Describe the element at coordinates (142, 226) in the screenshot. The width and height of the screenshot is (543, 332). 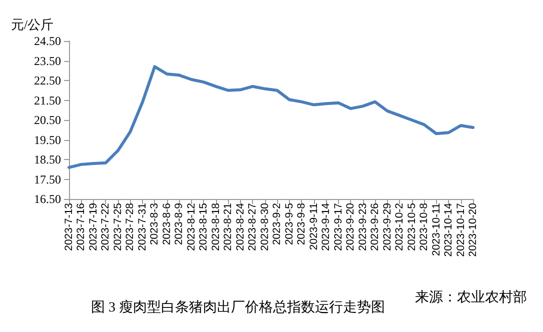
I see `x-tick-label: 2023-7-31` at that location.